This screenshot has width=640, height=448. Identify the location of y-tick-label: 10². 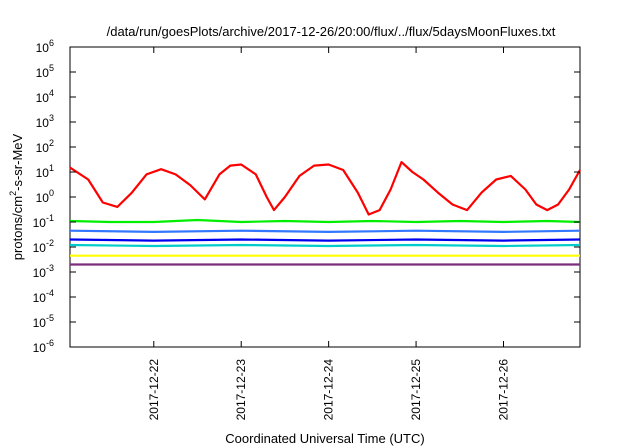
(45, 146).